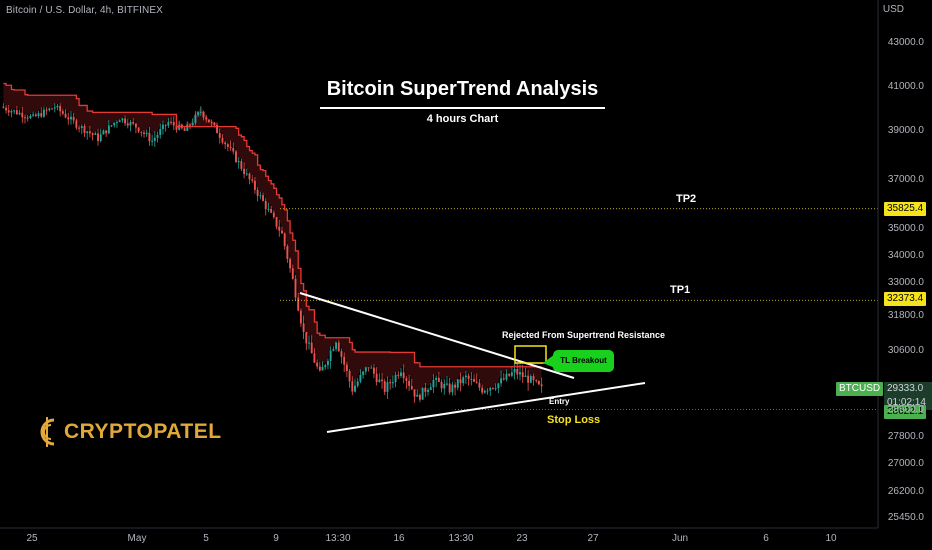  I want to click on x-tick-label: 25, so click(32, 538).